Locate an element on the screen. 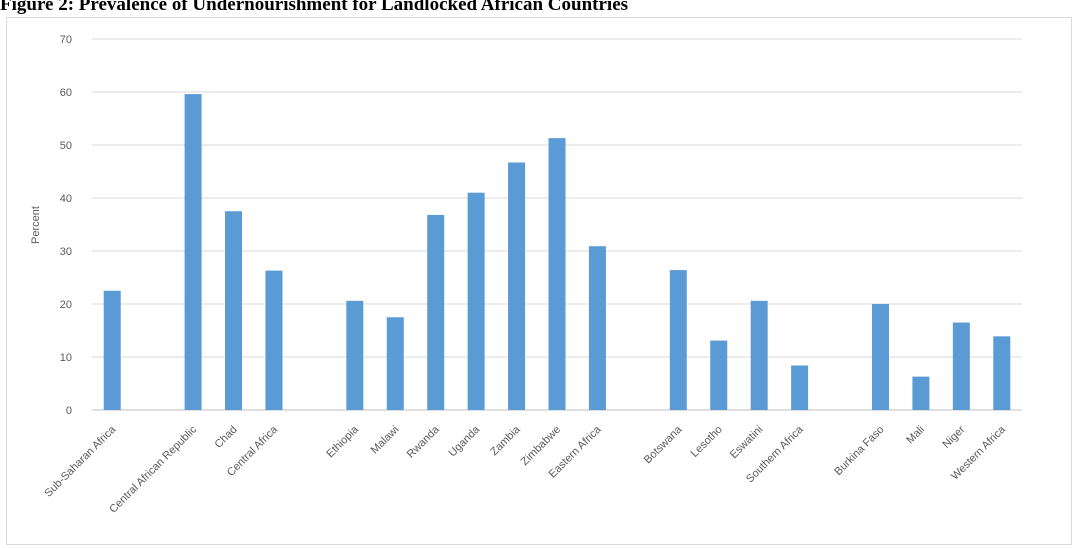 This screenshot has height=548, width=1078. y-tick-label: 30 is located at coordinates (66, 252).